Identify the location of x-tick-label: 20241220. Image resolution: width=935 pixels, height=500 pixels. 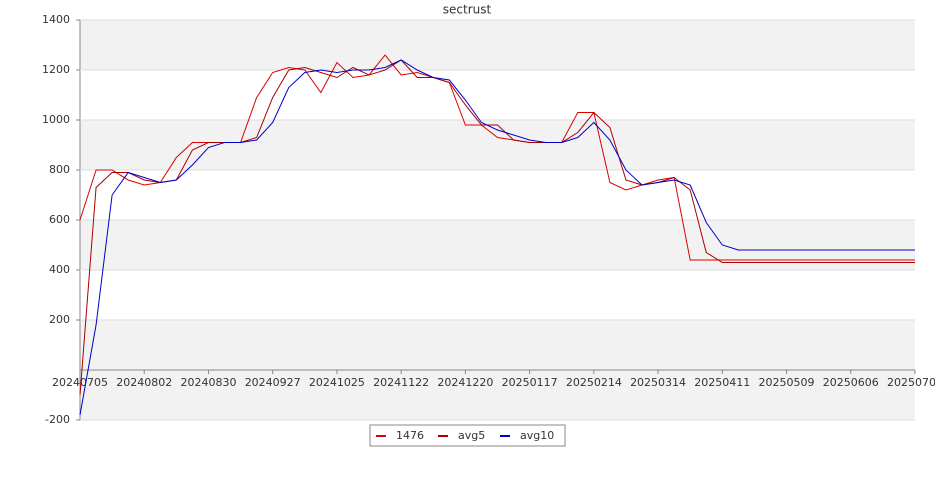
(465, 382).